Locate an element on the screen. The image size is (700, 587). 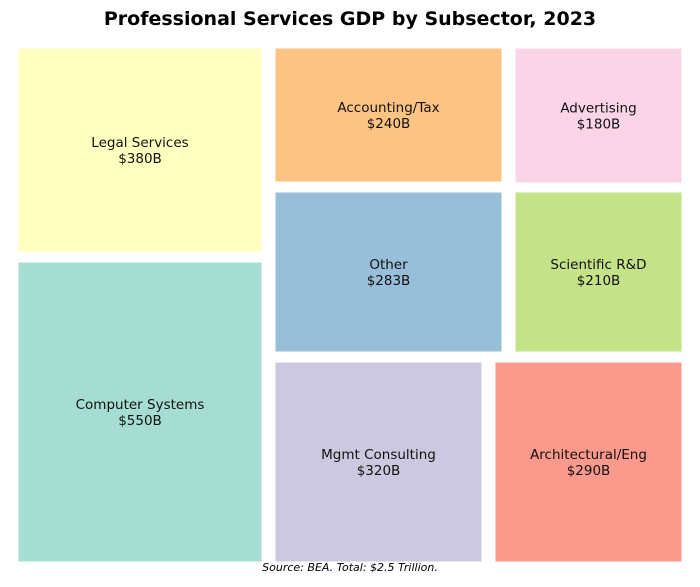
treemap-tile: Advertising$180B is located at coordinates (598, 115).